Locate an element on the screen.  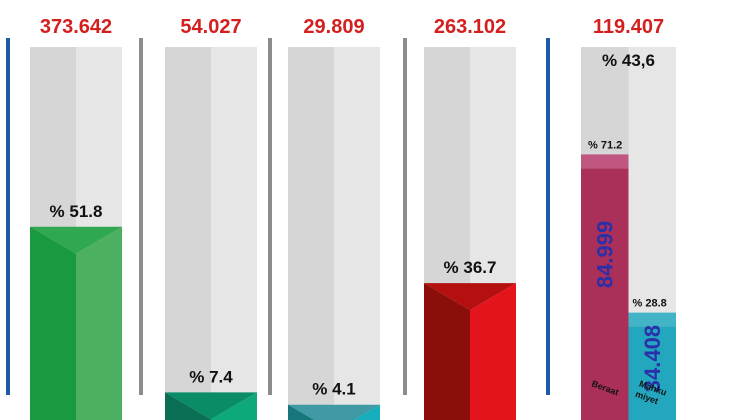
segment-percent-1: % 71.2 is located at coordinates (605, 145).